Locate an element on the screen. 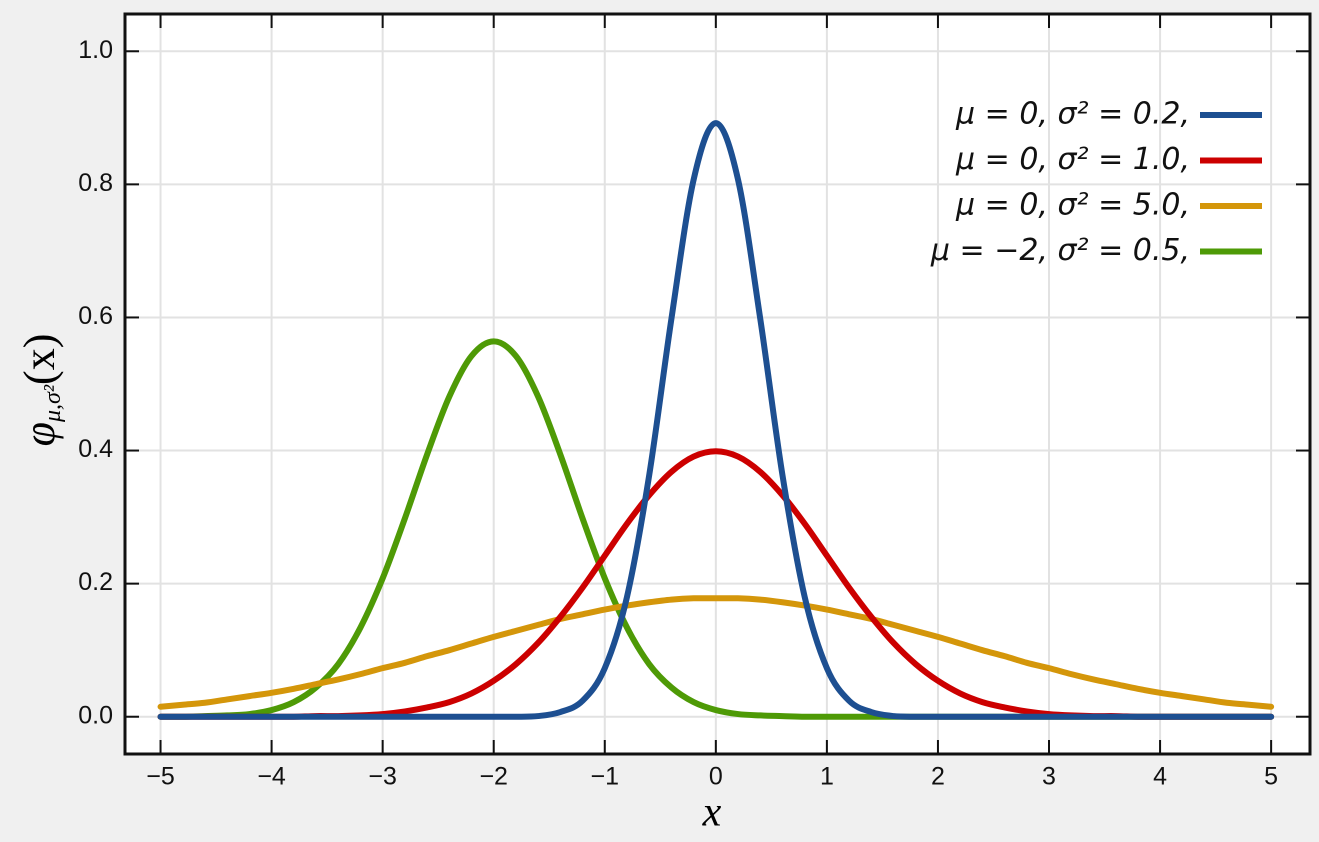 The image size is (1319, 842). y-tick-label: 0.4 is located at coordinates (95, 449).